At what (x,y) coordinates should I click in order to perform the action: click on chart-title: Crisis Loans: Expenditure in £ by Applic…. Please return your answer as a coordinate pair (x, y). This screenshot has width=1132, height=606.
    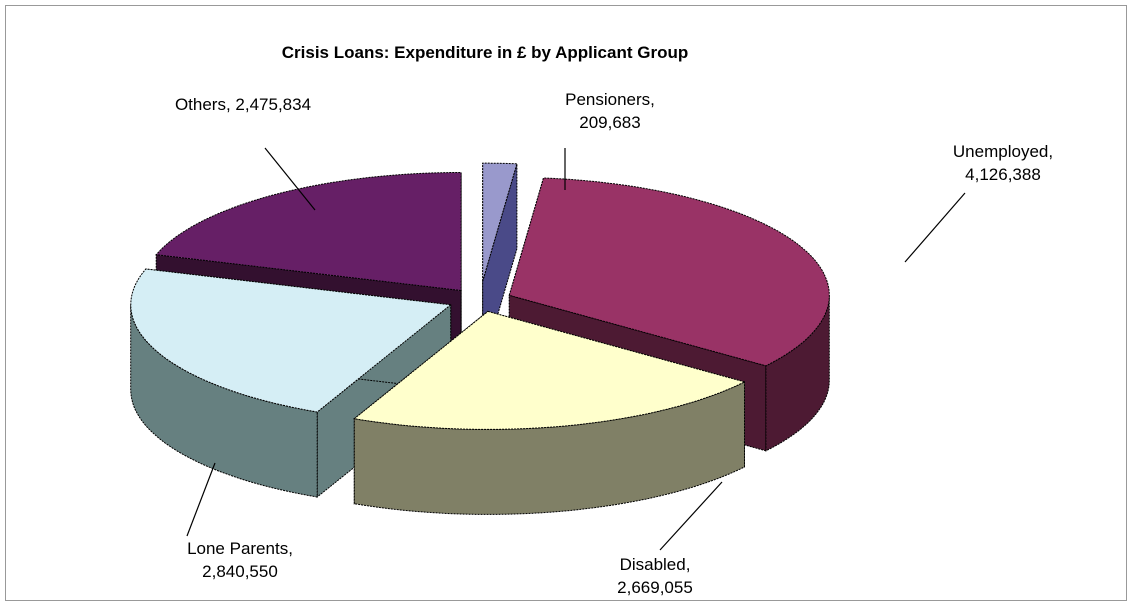
    Looking at the image, I should click on (485, 52).